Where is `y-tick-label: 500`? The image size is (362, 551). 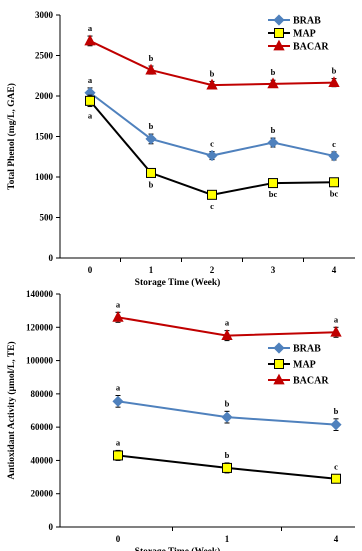
y-tick-label: 500 is located at coordinates (47, 218).